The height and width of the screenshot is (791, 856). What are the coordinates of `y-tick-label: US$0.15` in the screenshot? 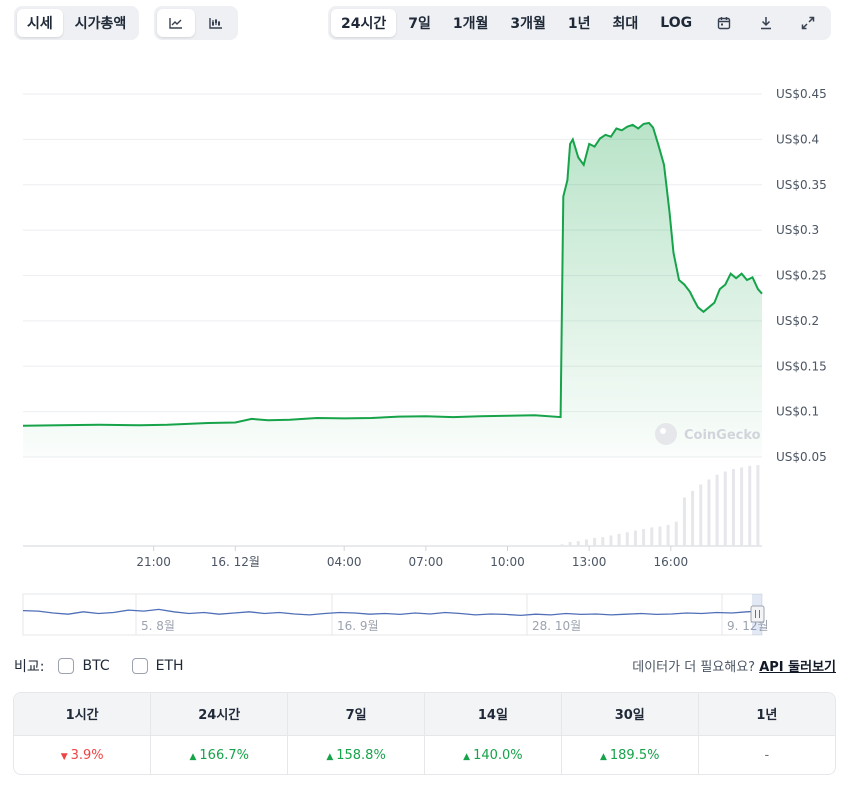 It's located at (801, 366).